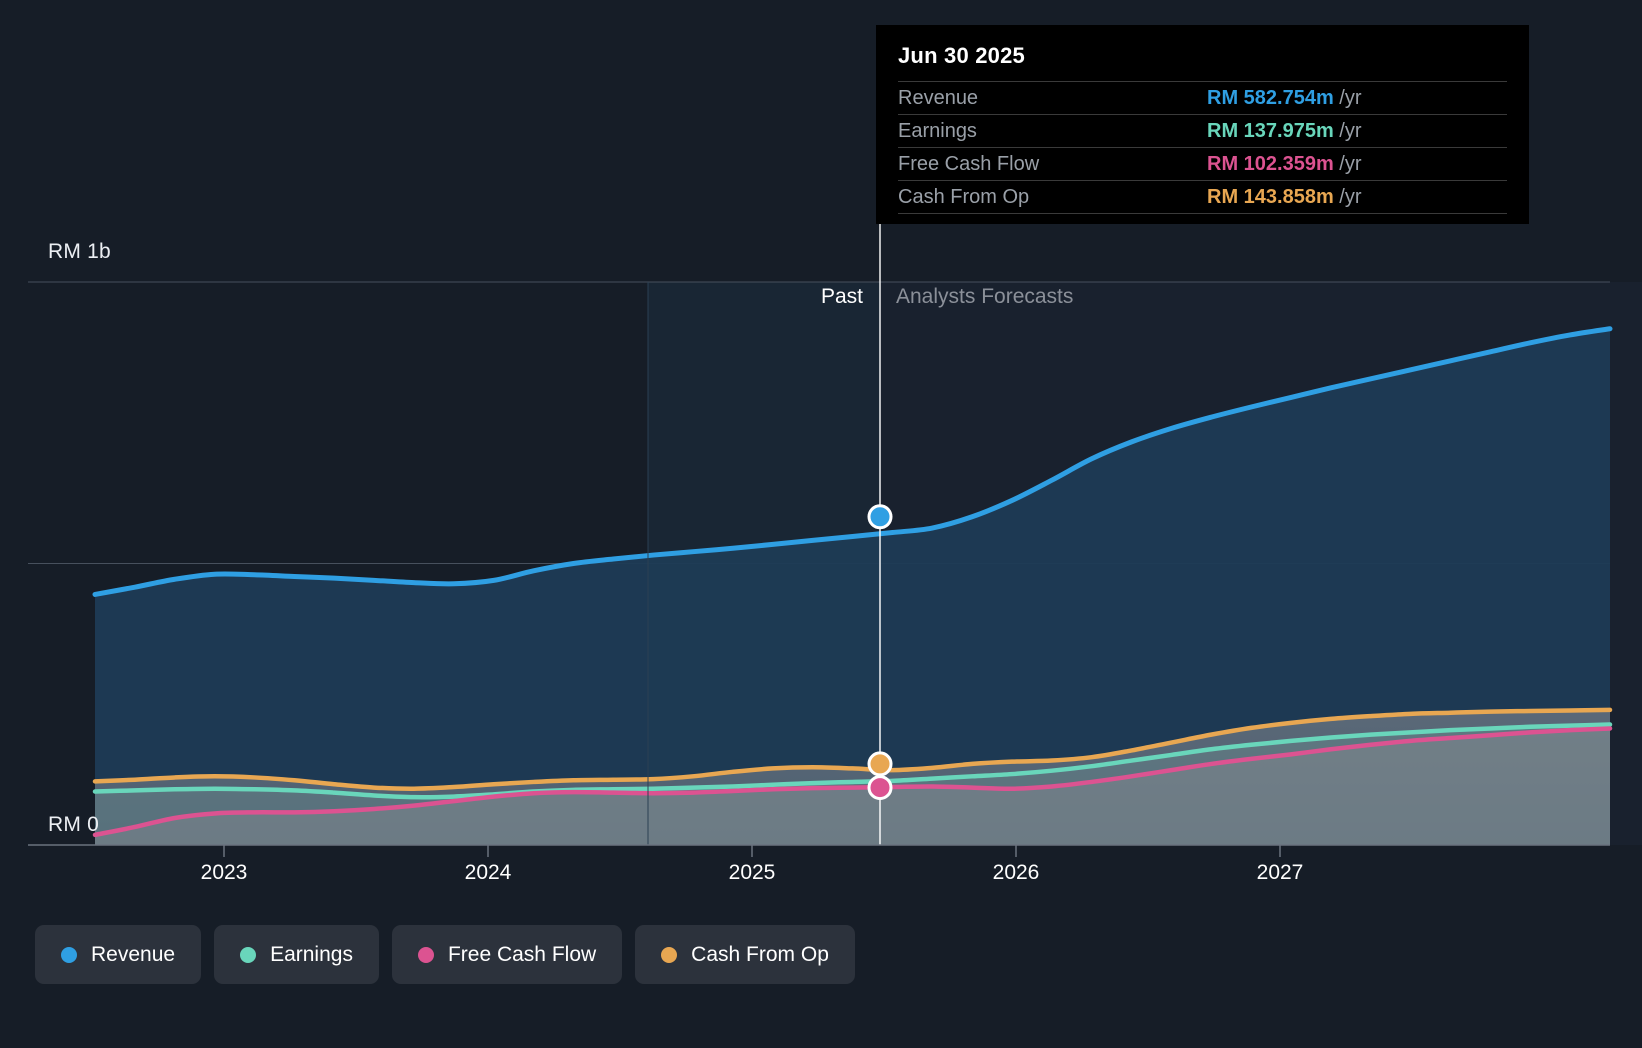 The height and width of the screenshot is (1048, 1642). I want to click on cash-from-op-line, so click(852, 749).